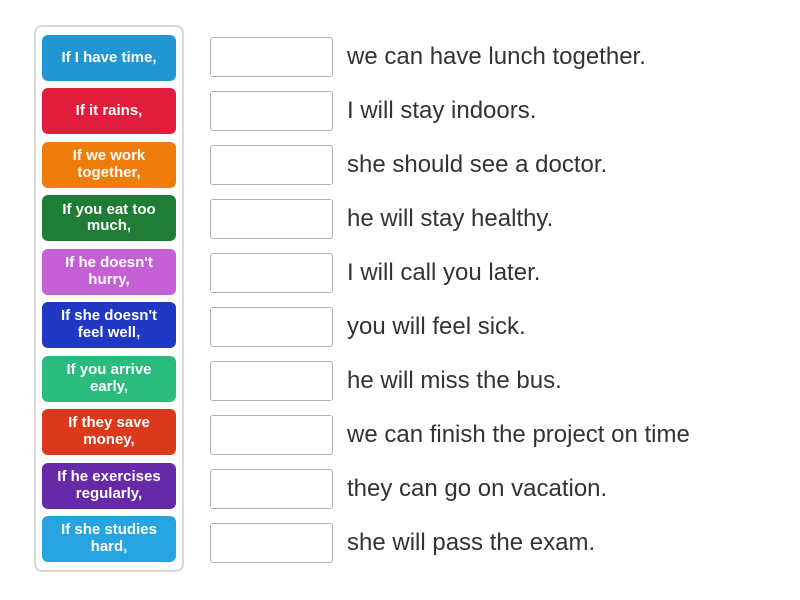  What do you see at coordinates (471, 542) in the screenshot?
I see `answer-text: she will pass the exam.` at bounding box center [471, 542].